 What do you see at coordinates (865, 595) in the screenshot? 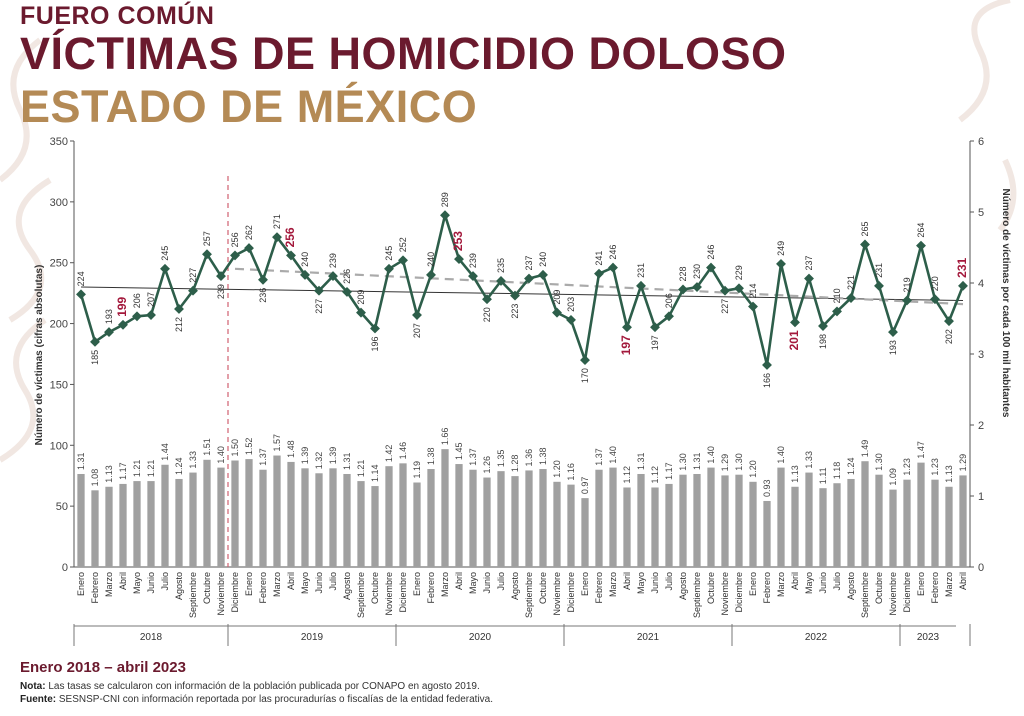
I see `month-label: Septiembre` at bounding box center [865, 595].